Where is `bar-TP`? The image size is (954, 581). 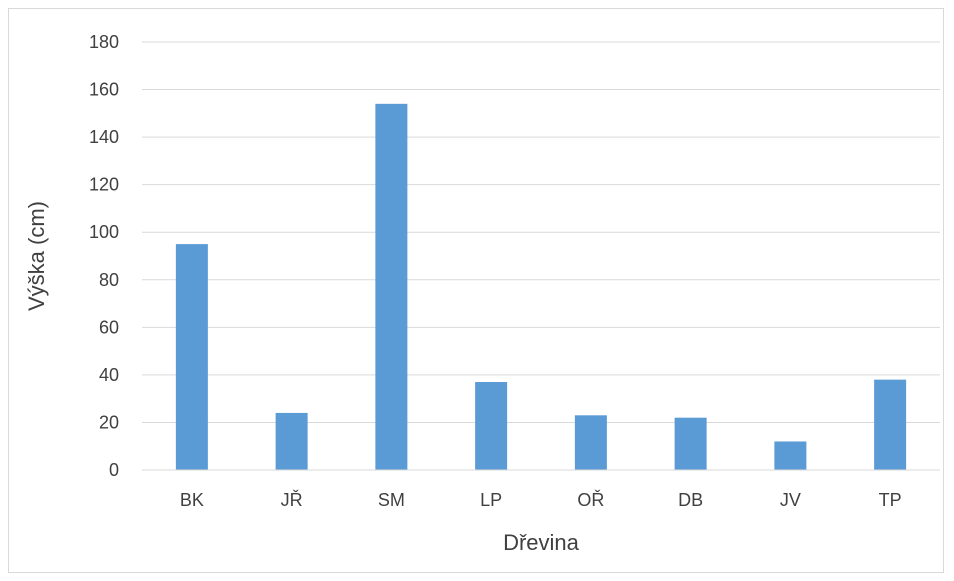 bar-TP is located at coordinates (890, 424).